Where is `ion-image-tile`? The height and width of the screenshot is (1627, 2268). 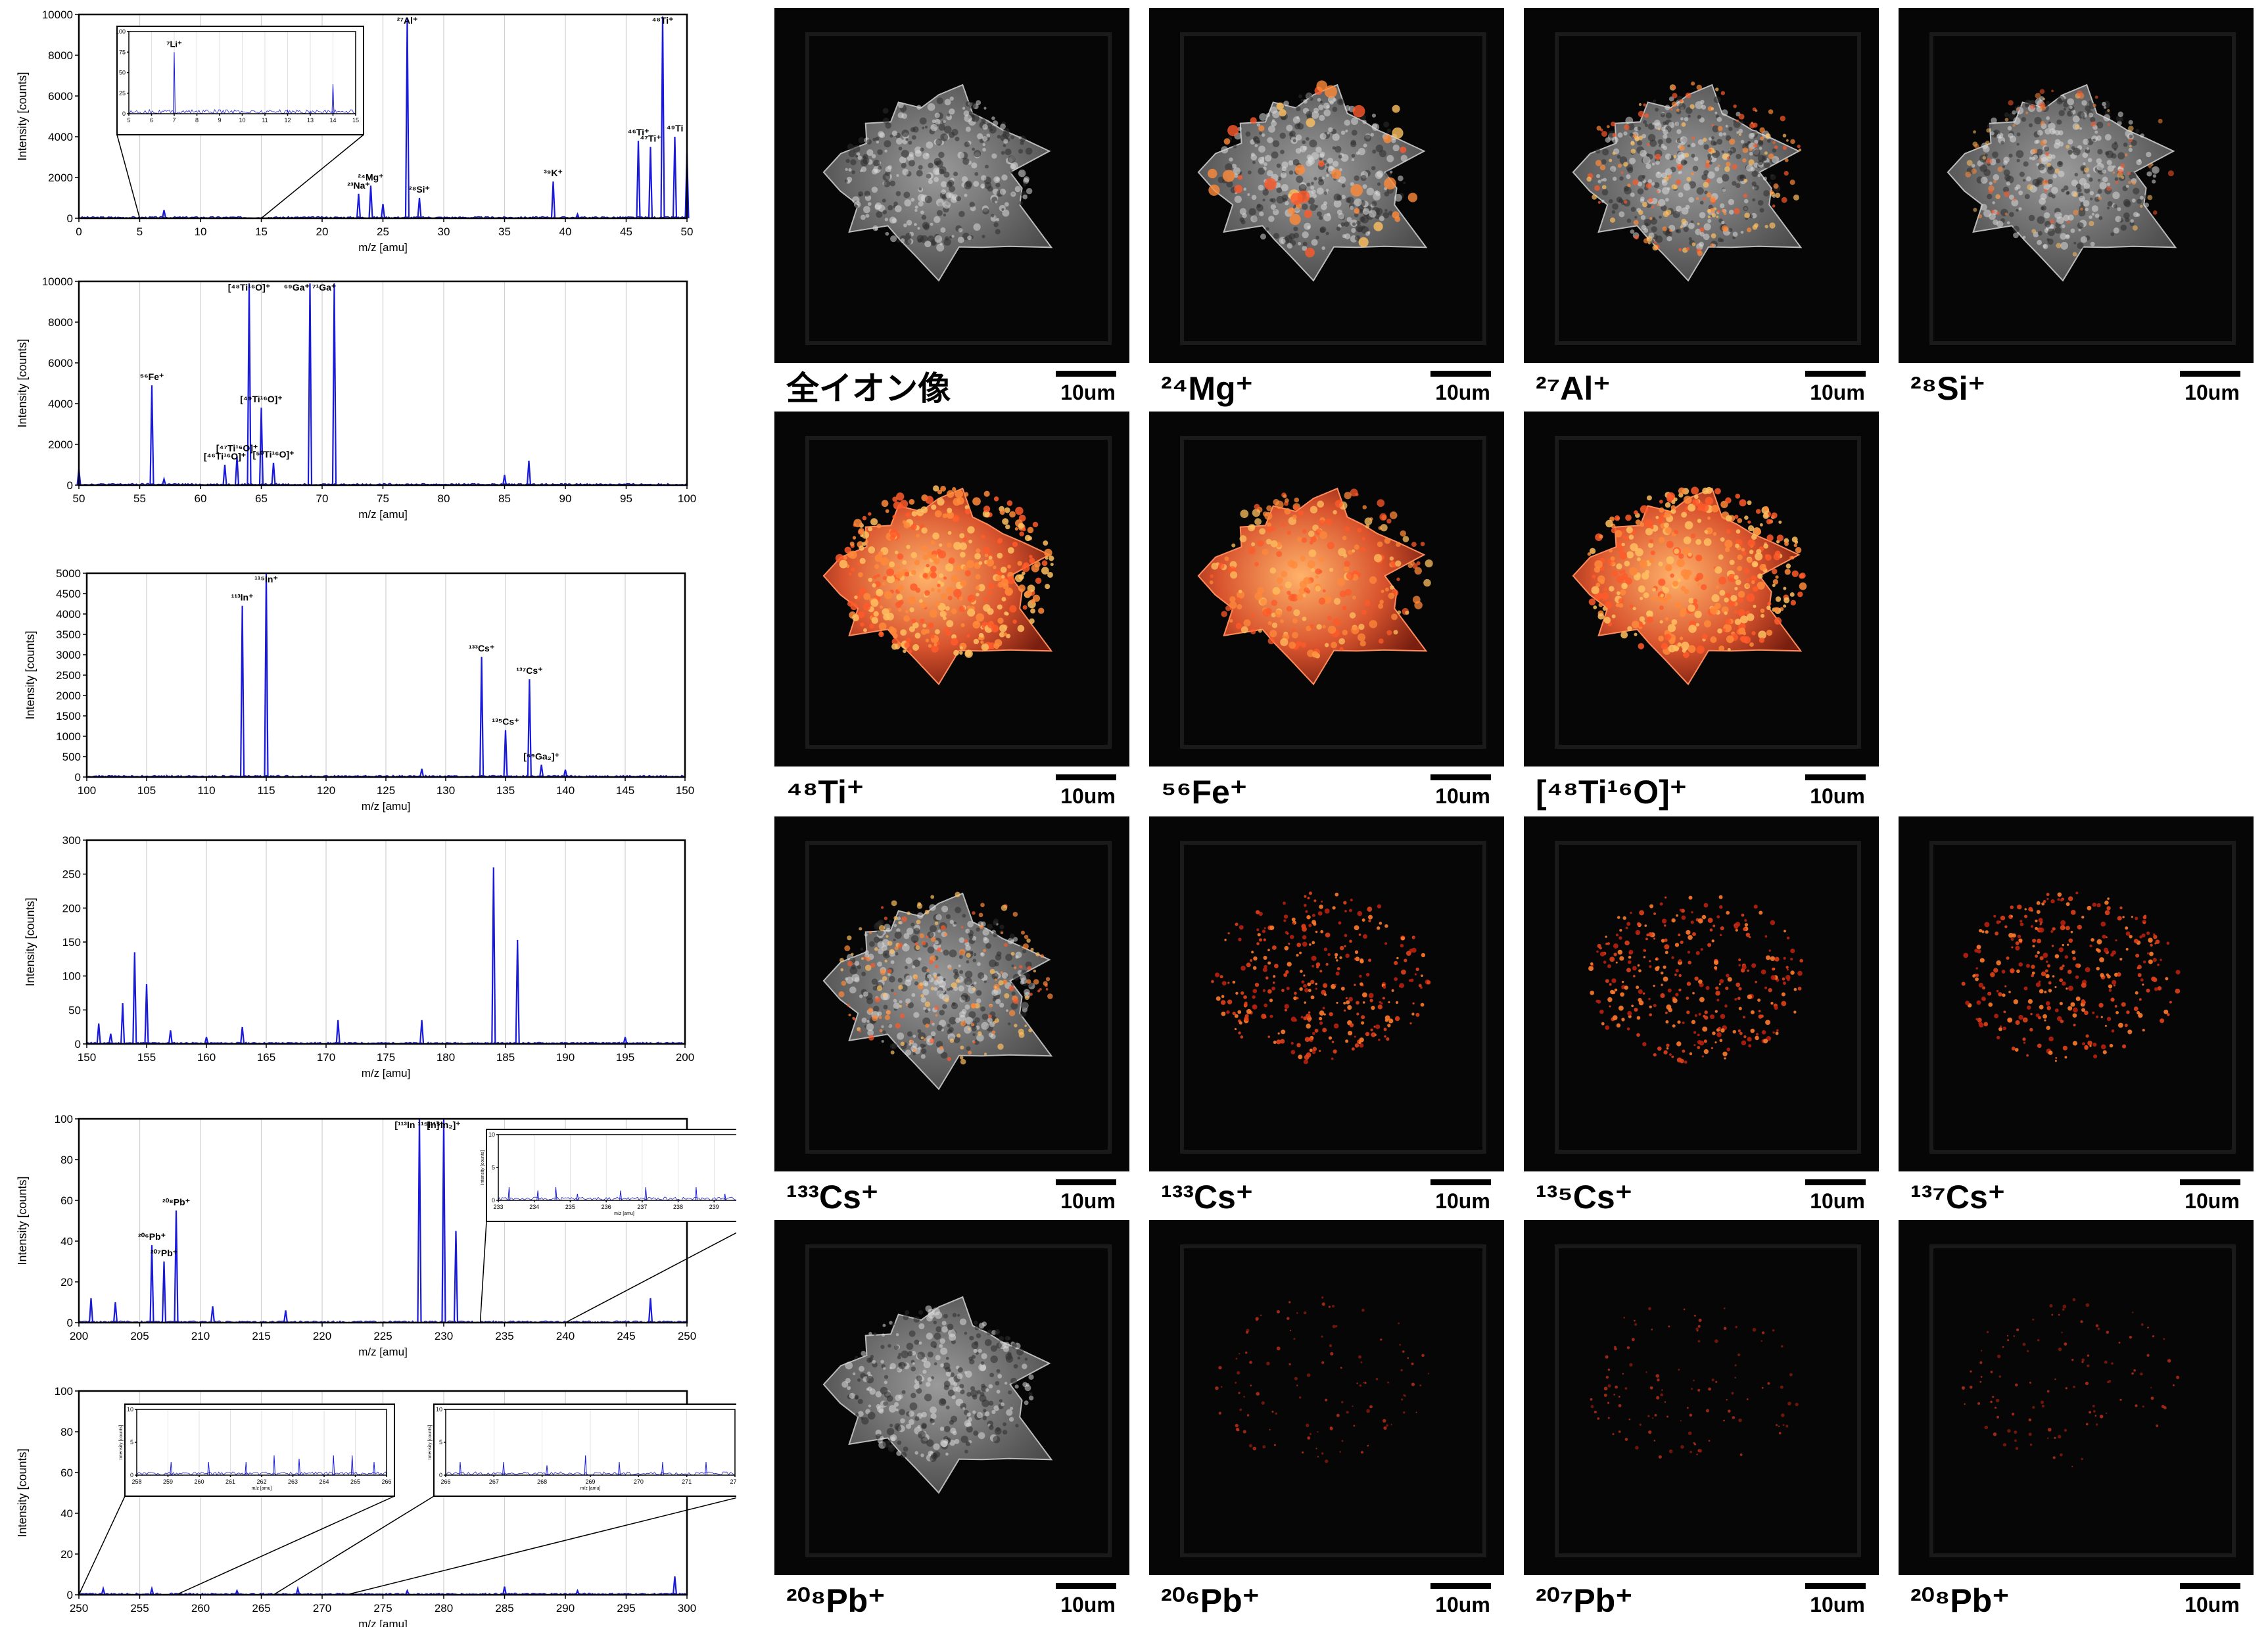
ion-image-tile is located at coordinates (1701, 589).